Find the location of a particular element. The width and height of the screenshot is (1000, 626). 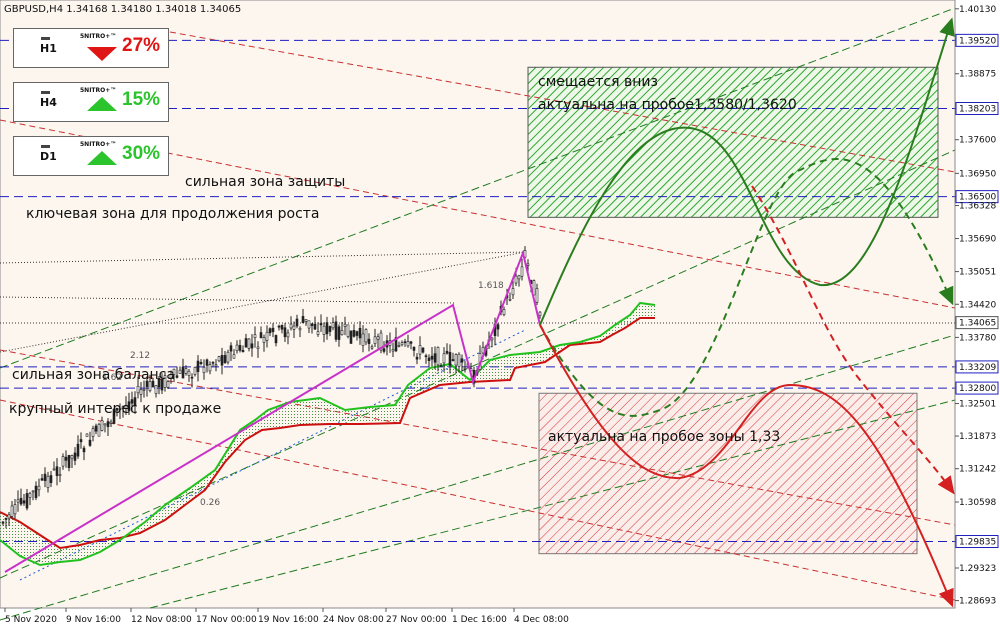

y-tick-label: 1.39520 is located at coordinates (977, 41).